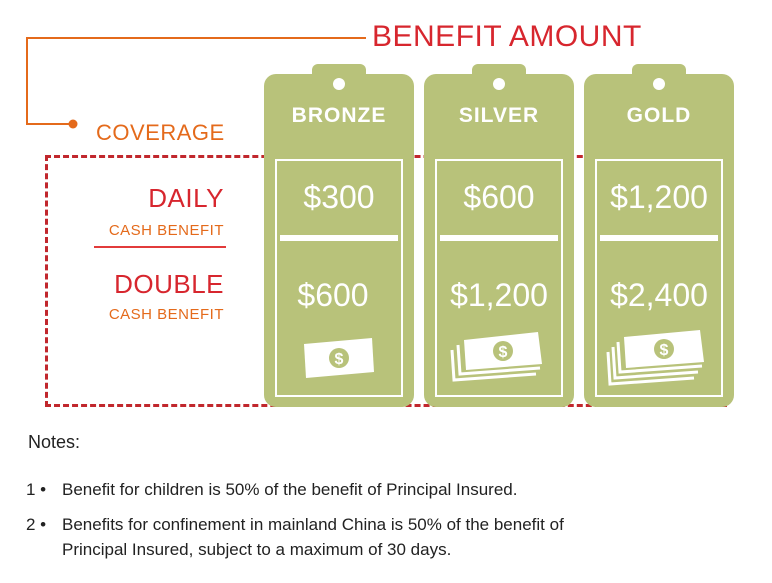 The width and height of the screenshot is (772, 583). Describe the element at coordinates (499, 295) in the screenshot. I see `double-amount: $1,200` at that location.